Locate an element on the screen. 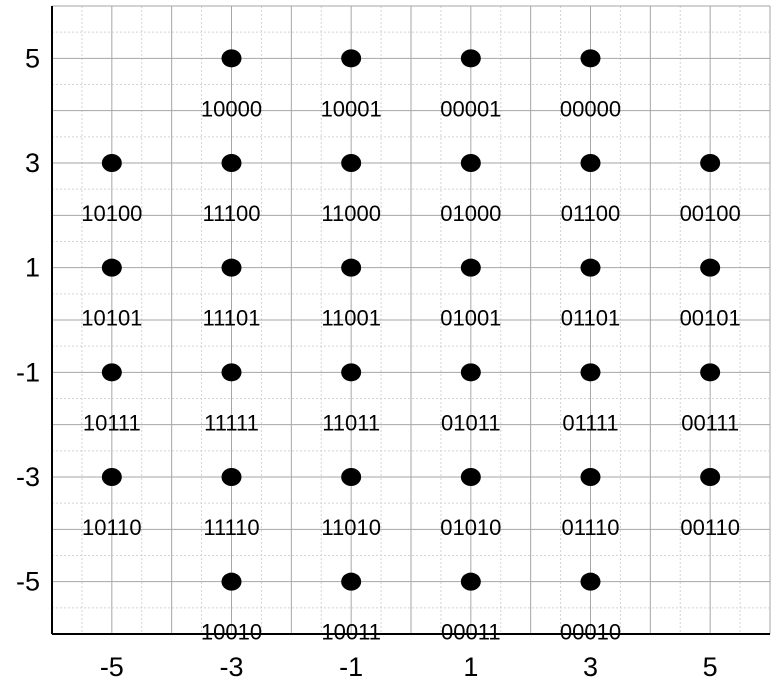 The height and width of the screenshot is (684, 778). point-label: 00101 is located at coordinates (710, 318).